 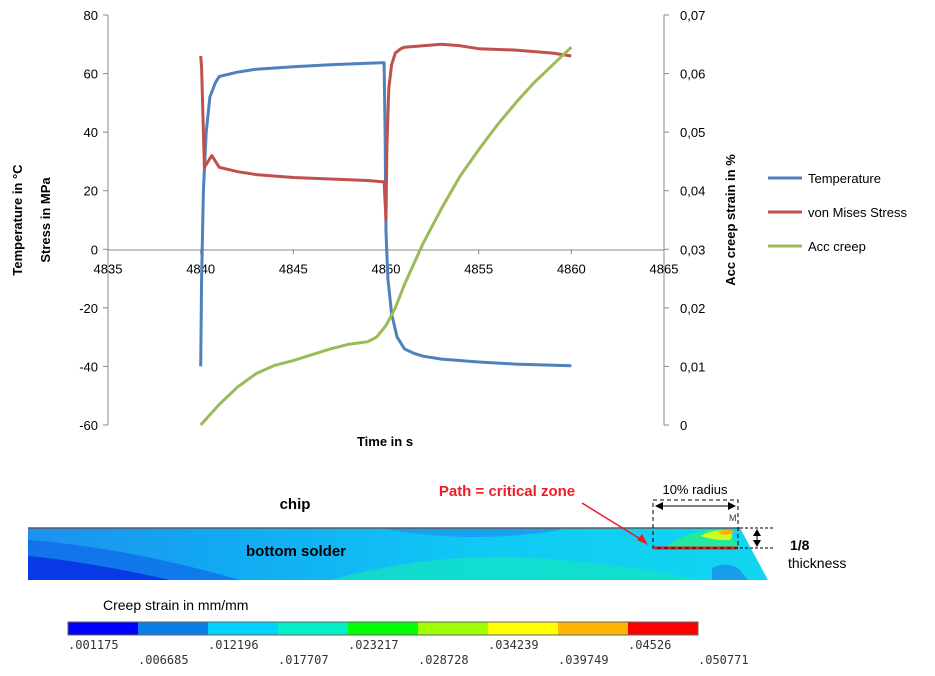 I want to click on path-arrow, so click(x=613, y=522).